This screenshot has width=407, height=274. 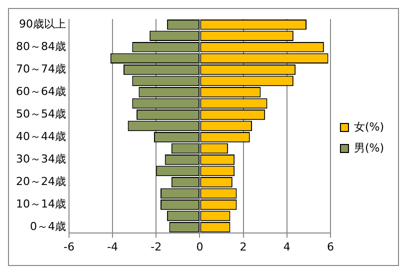 What do you see at coordinates (330, 247) in the screenshot?
I see `x-tick-label: 6` at bounding box center [330, 247].